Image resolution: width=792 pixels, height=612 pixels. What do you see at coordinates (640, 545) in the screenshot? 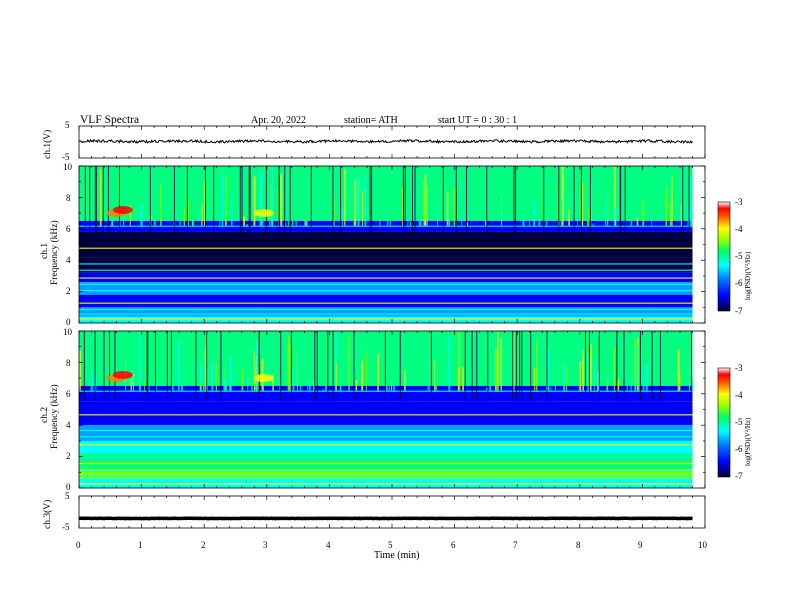
I see `x-tick-label: 9` at bounding box center [640, 545].